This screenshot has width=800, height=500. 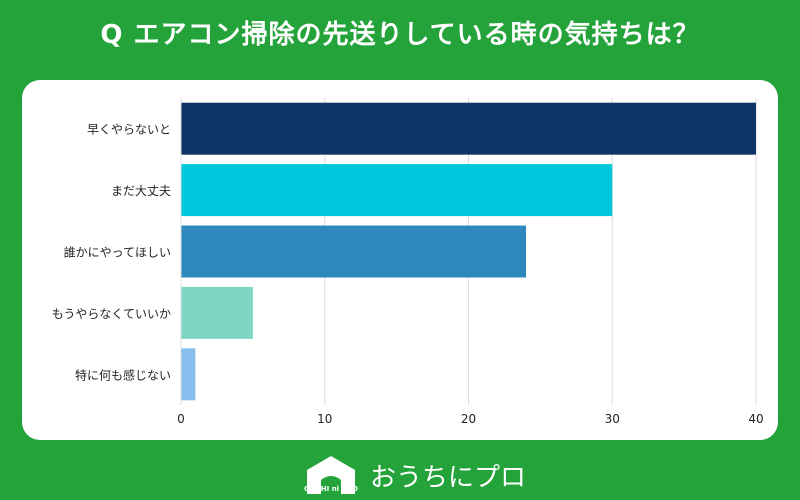 I want to click on x-tick-label: 30, so click(x=612, y=419).